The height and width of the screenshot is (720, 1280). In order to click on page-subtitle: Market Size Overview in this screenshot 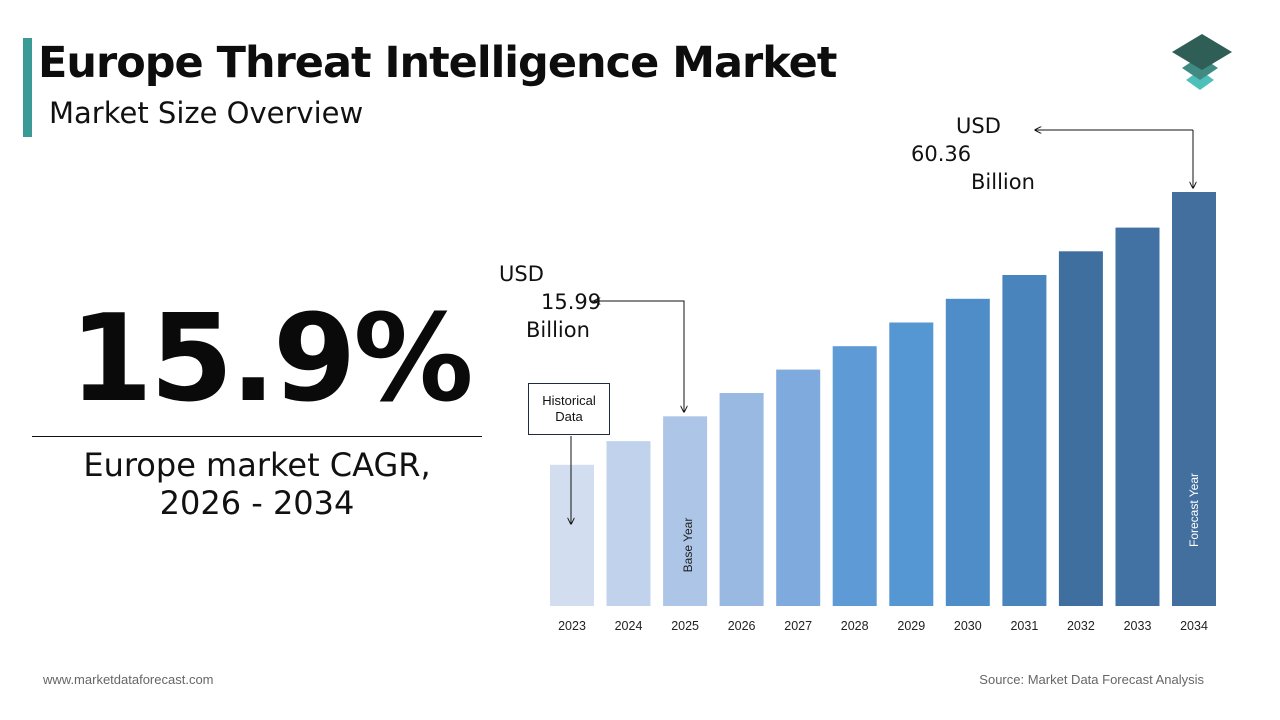, I will do `click(206, 113)`.